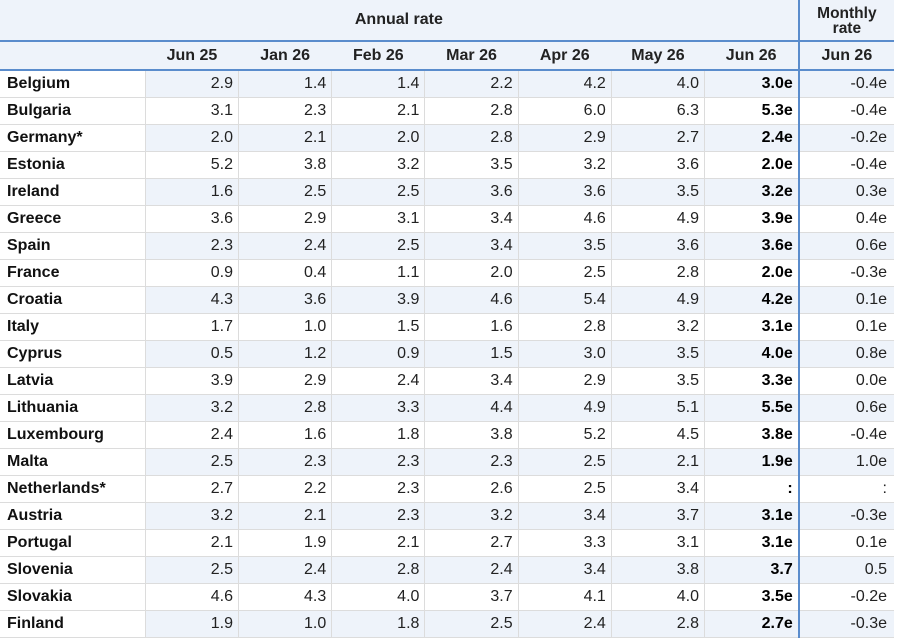  I want to click on monthly-rate-cell: 0.3e, so click(846, 192).